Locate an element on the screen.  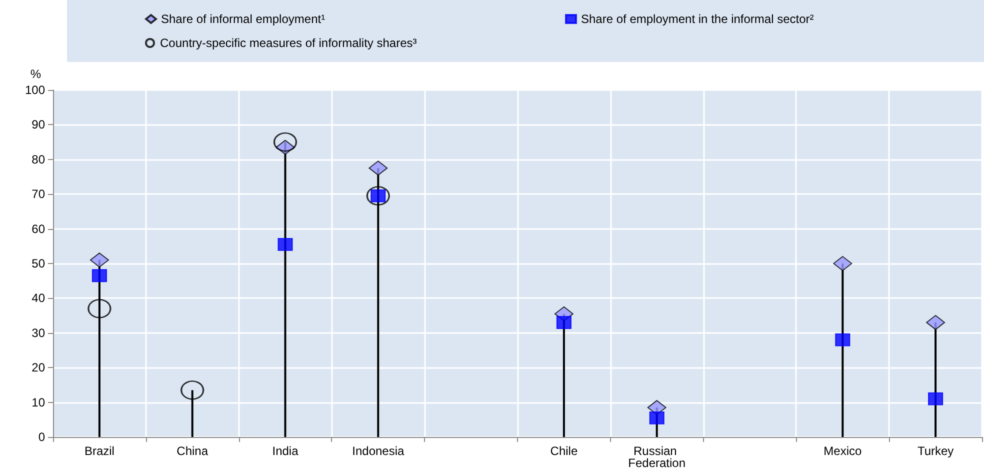
y-tick-label: 80 is located at coordinates (39, 159).